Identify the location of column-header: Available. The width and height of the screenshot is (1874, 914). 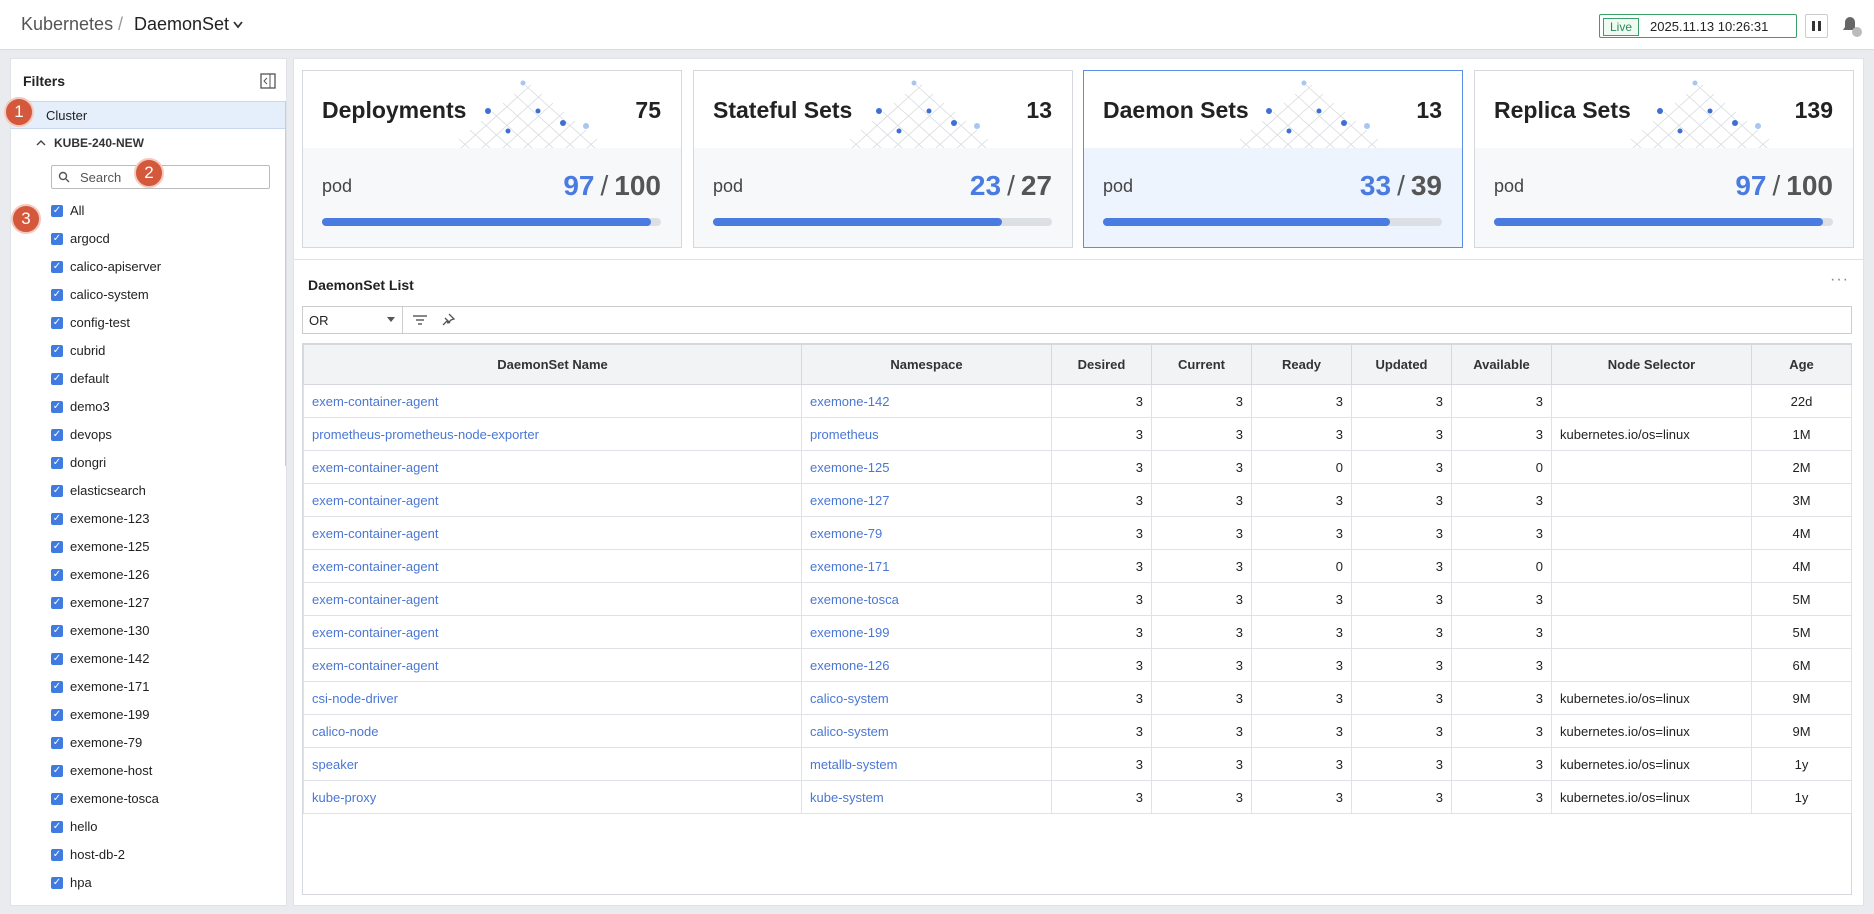
(1501, 364).